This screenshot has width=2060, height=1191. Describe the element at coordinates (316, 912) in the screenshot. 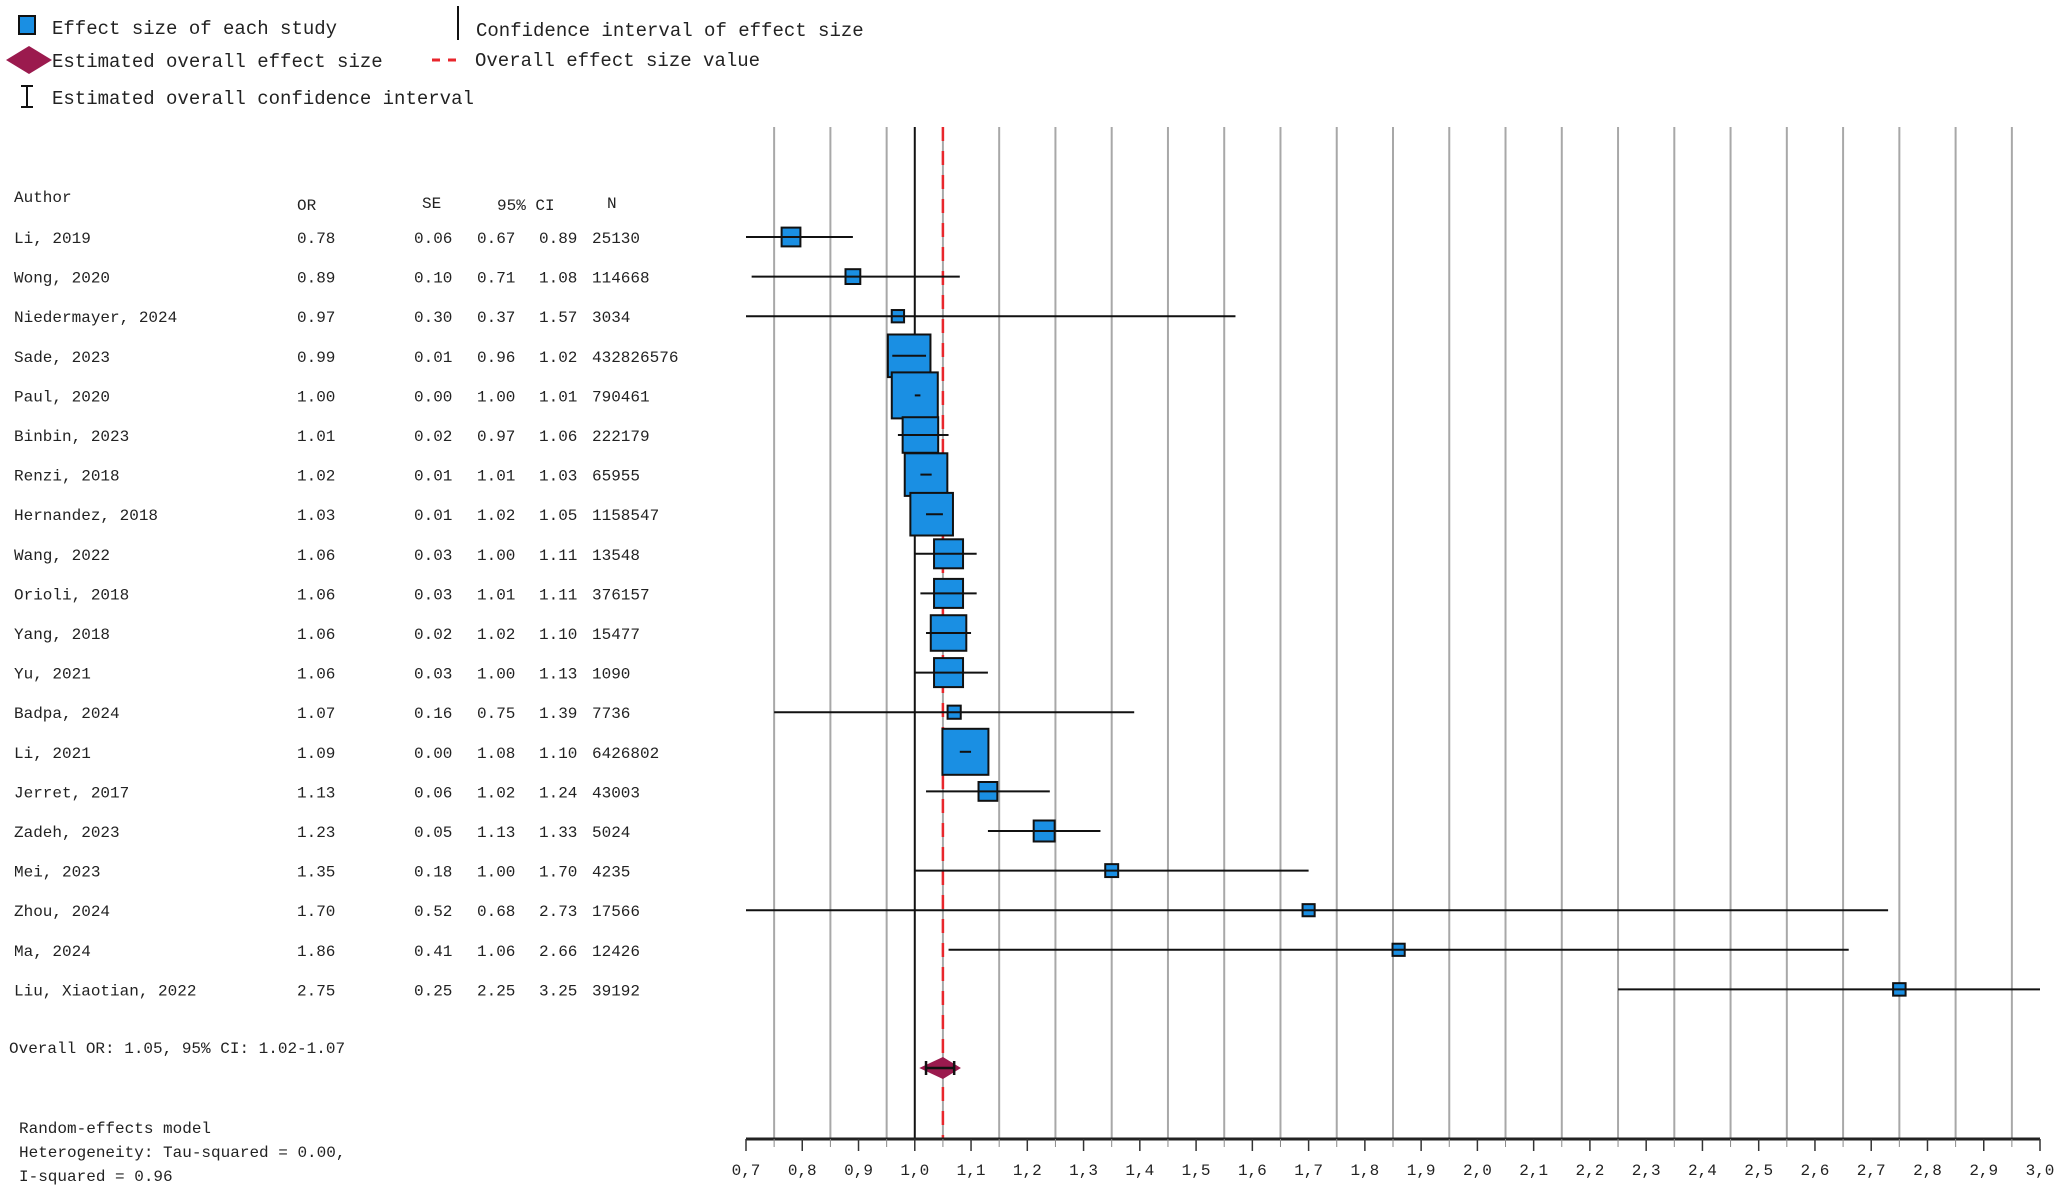

I see `study-or: 1.70` at that location.